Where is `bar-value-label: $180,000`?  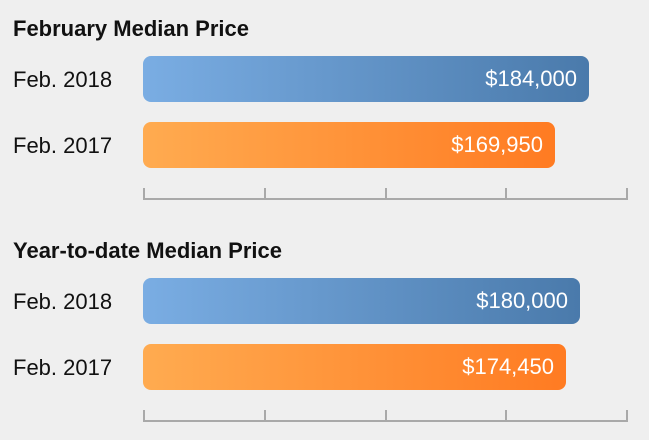 bar-value-label: $180,000 is located at coordinates (522, 300).